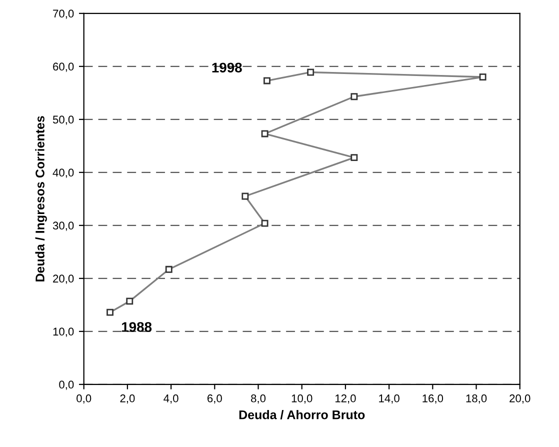 The width and height of the screenshot is (559, 447). What do you see at coordinates (137, 327) in the screenshot?
I see `annotation: 1988` at bounding box center [137, 327].